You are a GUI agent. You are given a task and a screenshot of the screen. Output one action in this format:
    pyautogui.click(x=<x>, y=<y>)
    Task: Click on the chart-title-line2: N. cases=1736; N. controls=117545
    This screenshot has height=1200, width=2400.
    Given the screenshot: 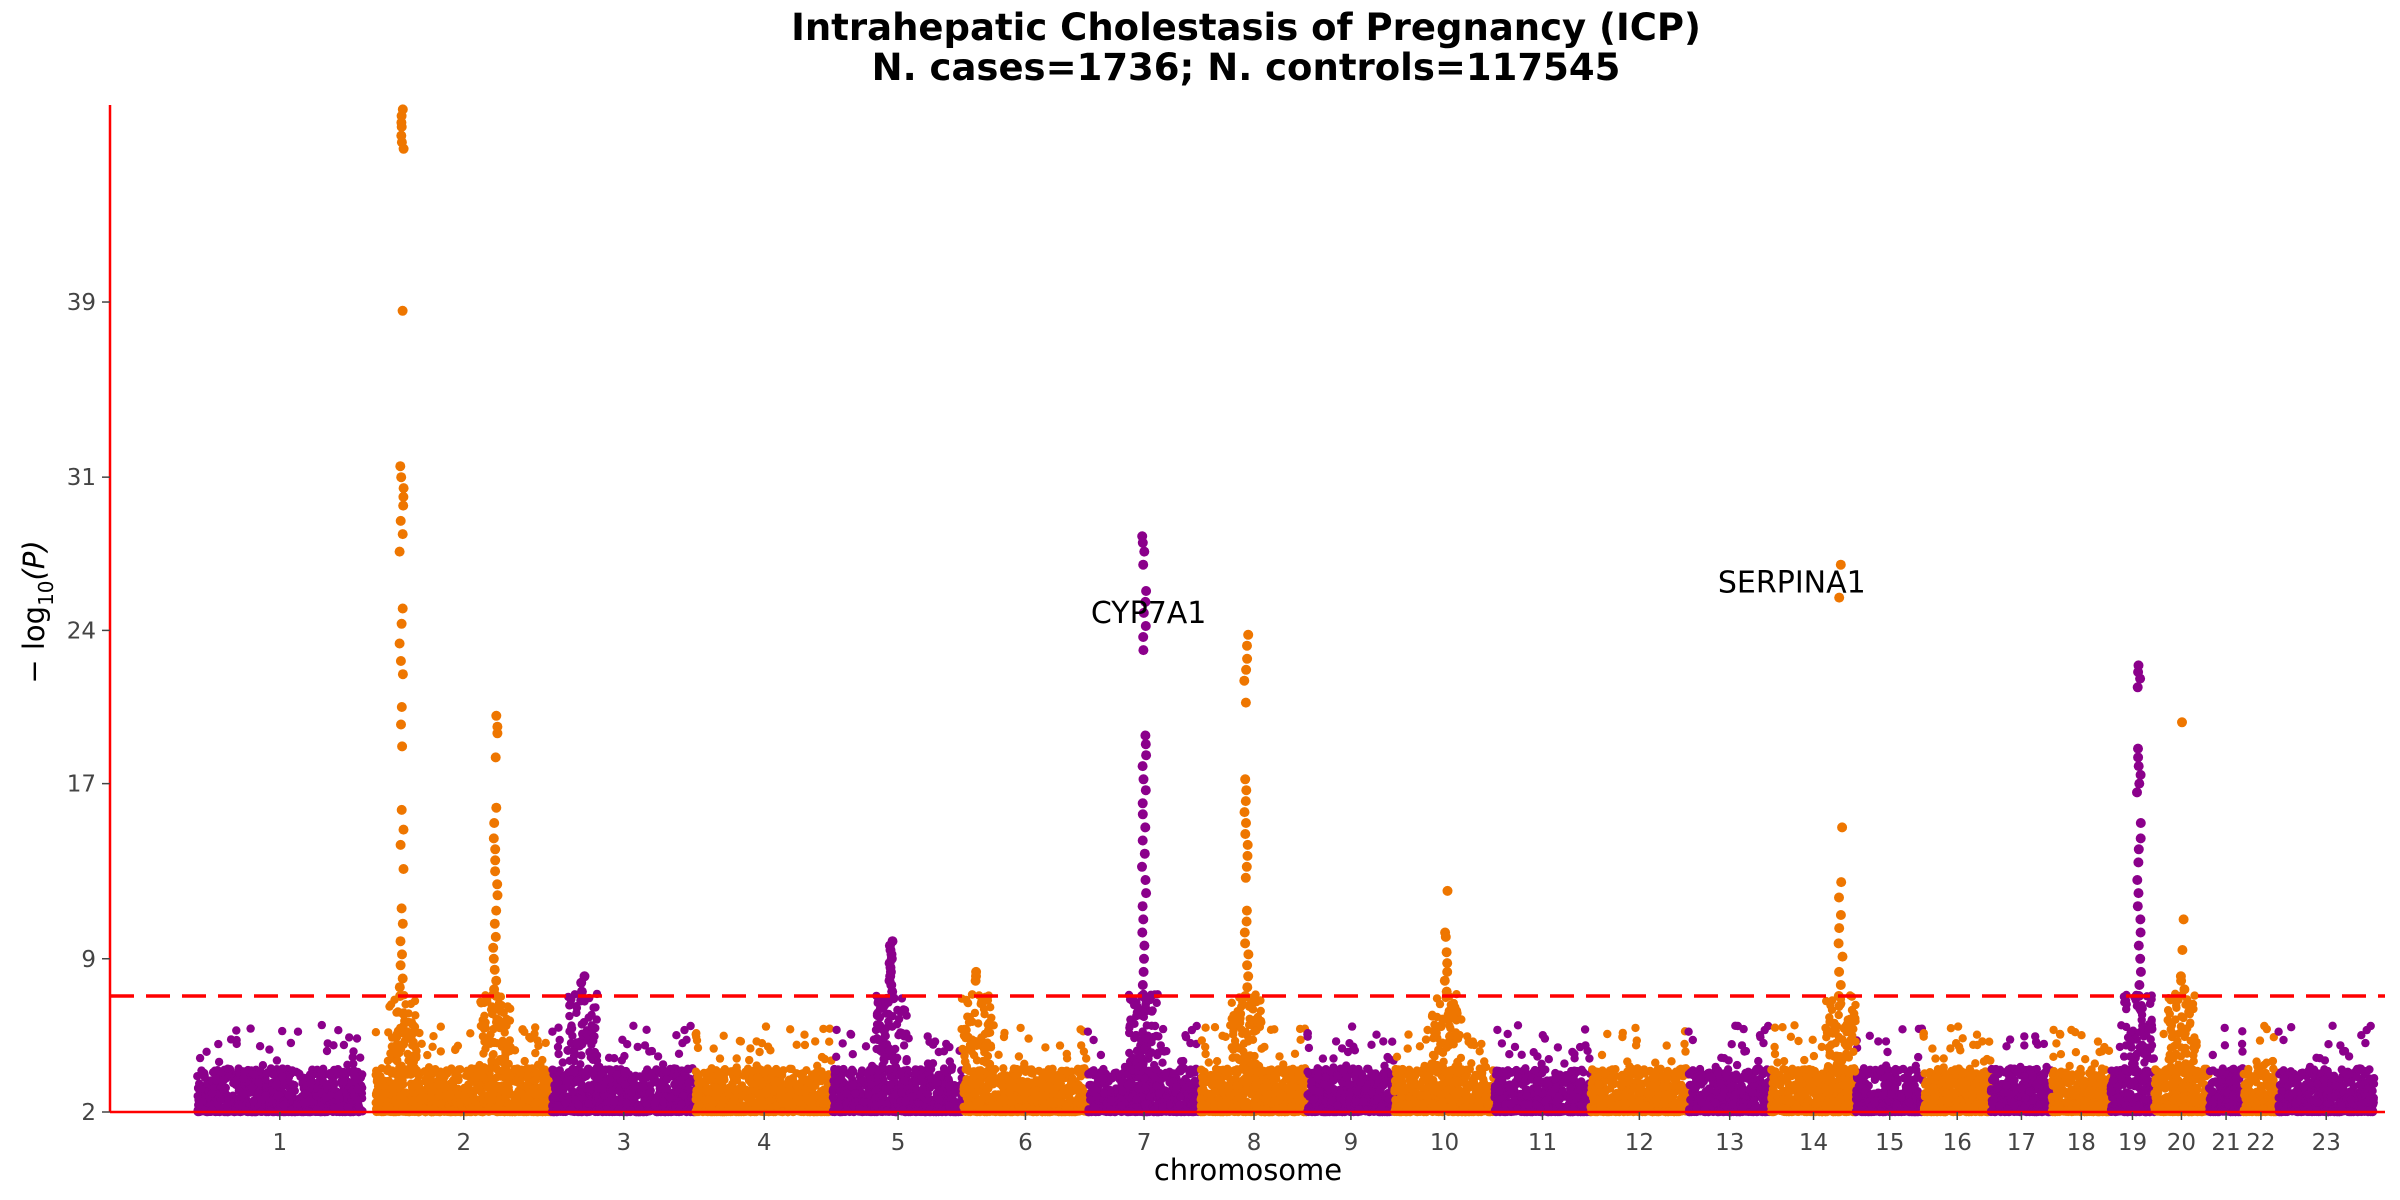 What is the action you would take?
    pyautogui.click(x=1246, y=67)
    